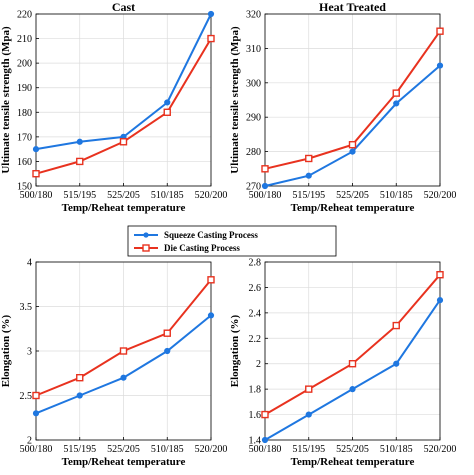 The width and height of the screenshot is (474, 475). Describe the element at coordinates (24, 64) in the screenshot. I see `y-tick-label: 200` at that location.